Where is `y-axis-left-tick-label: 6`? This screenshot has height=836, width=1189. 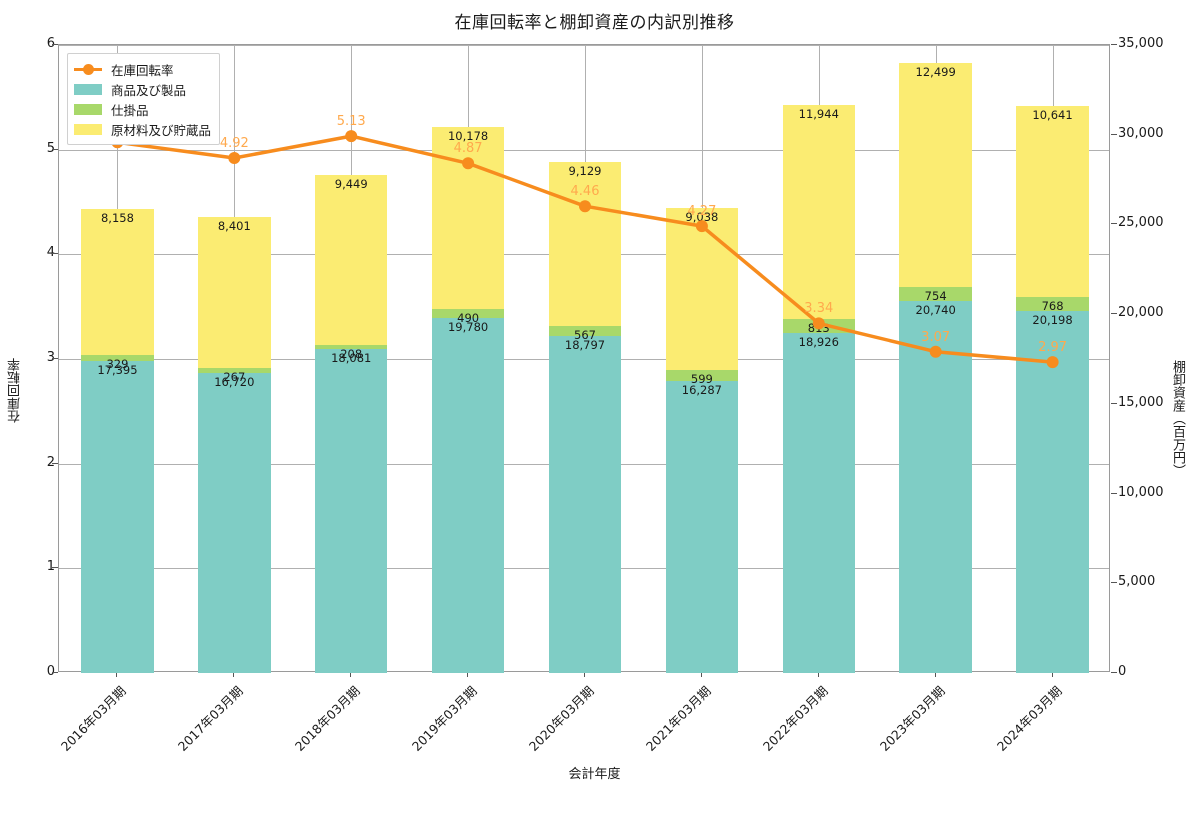 y-axis-left-tick-label: 6 is located at coordinates (50, 43).